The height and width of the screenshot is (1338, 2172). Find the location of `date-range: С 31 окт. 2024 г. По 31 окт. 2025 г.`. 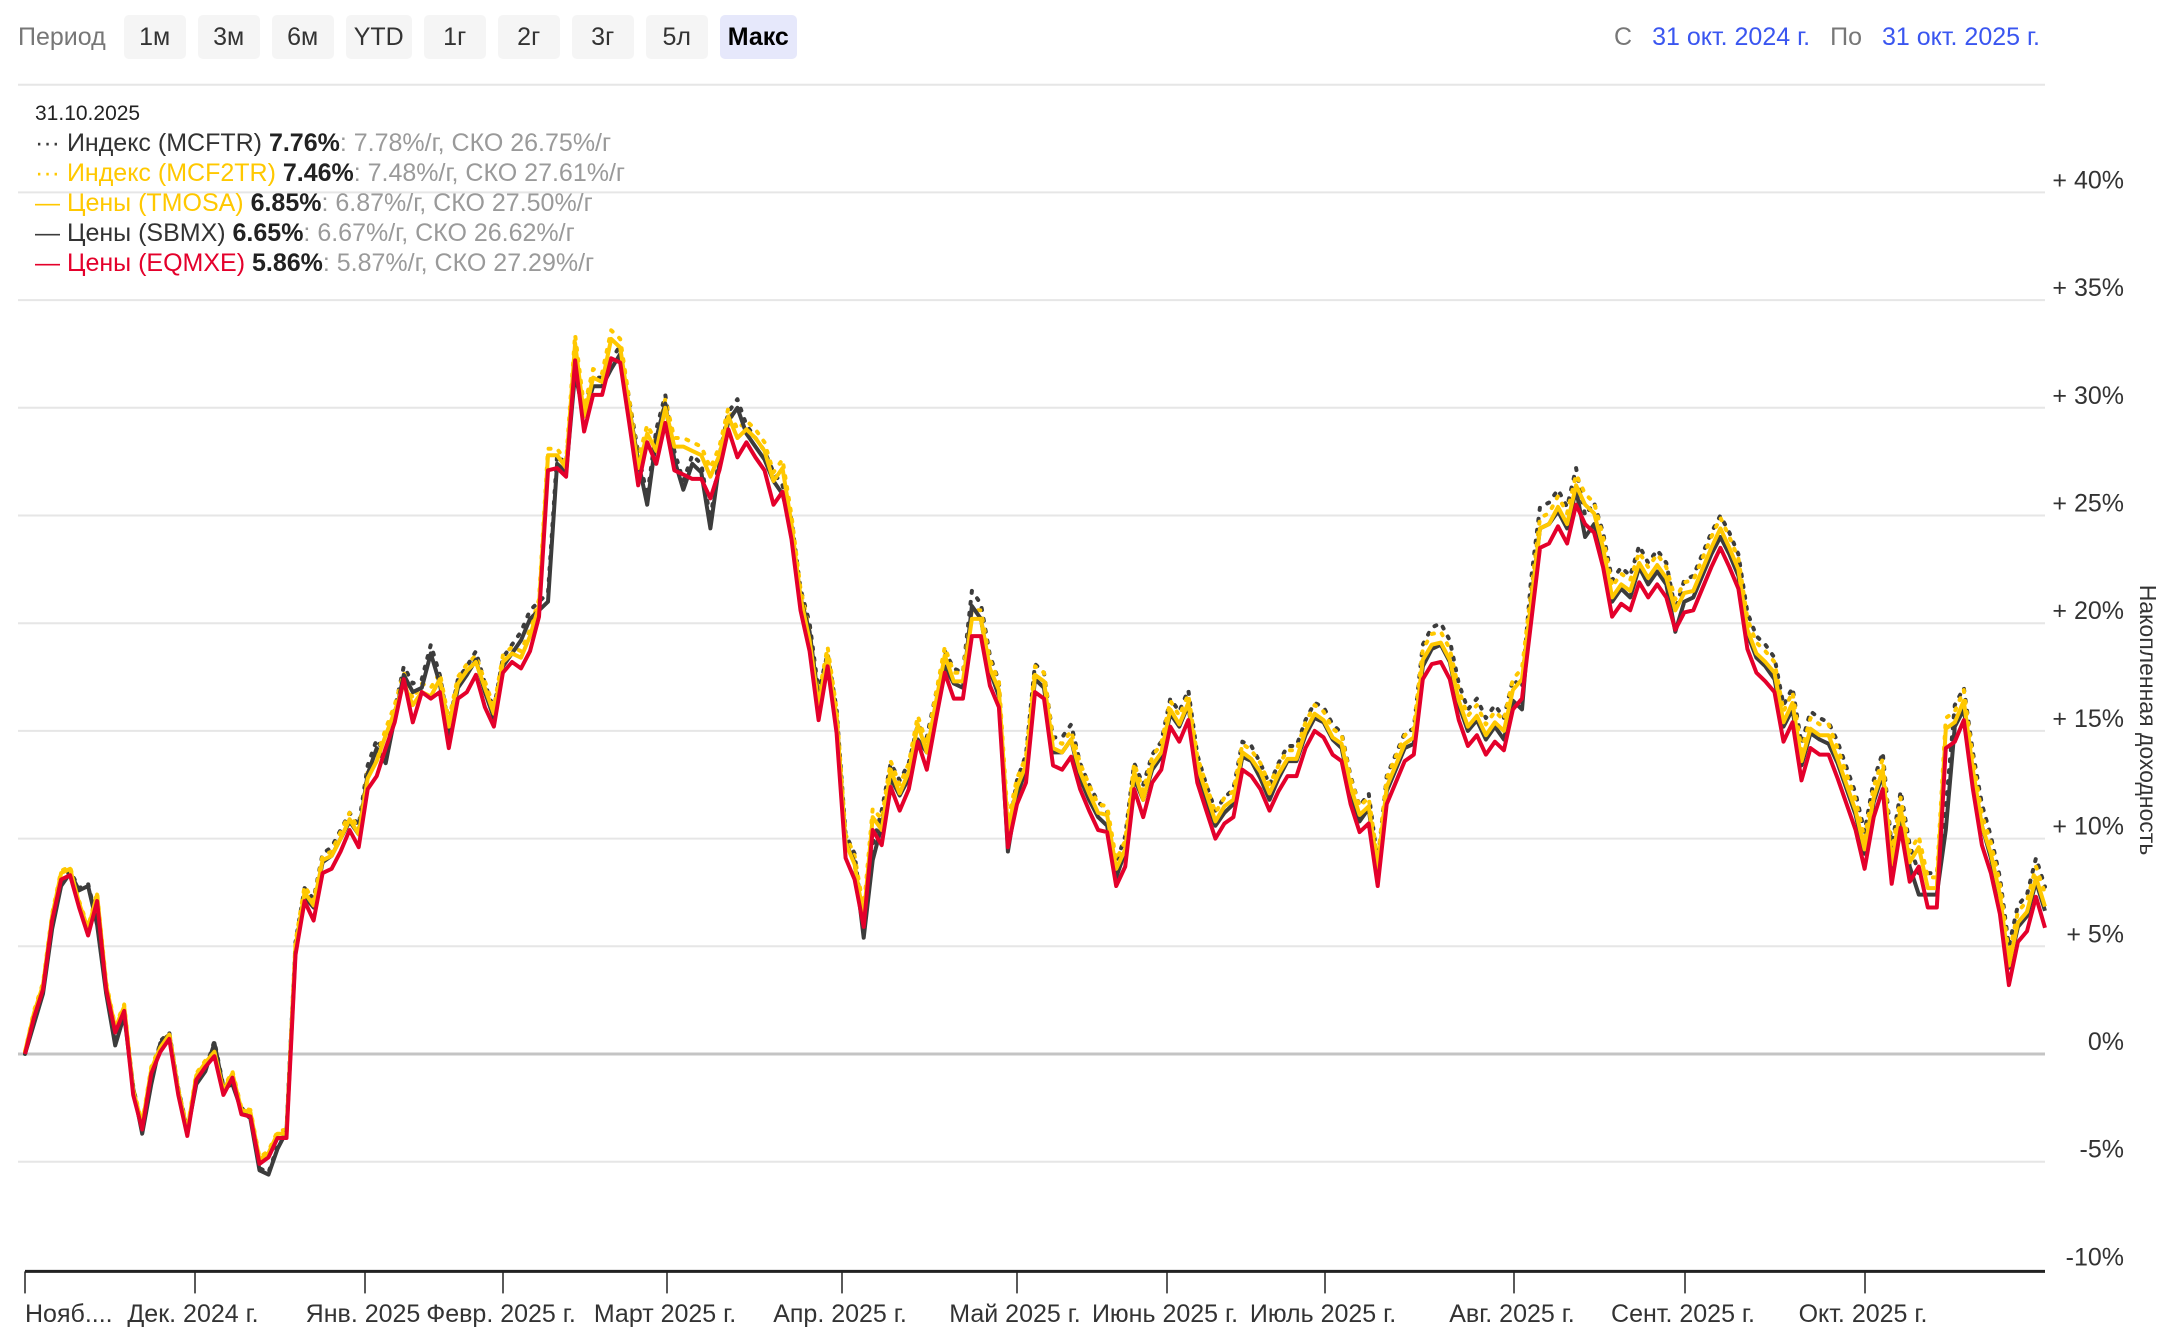

date-range: С 31 окт. 2024 г. По 31 окт. 2025 г. is located at coordinates (1827, 37).